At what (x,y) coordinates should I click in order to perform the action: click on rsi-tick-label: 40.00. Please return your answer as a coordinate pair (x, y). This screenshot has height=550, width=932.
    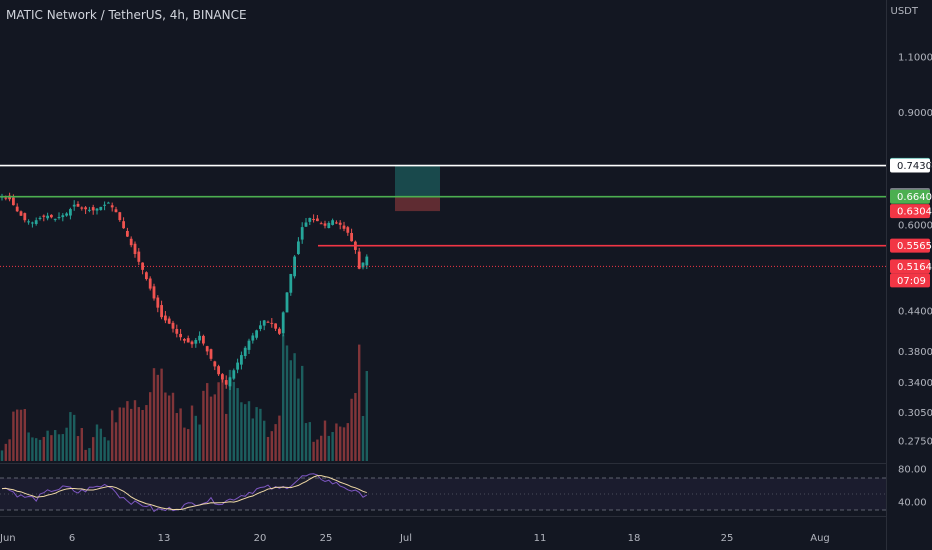
    Looking at the image, I should click on (912, 503).